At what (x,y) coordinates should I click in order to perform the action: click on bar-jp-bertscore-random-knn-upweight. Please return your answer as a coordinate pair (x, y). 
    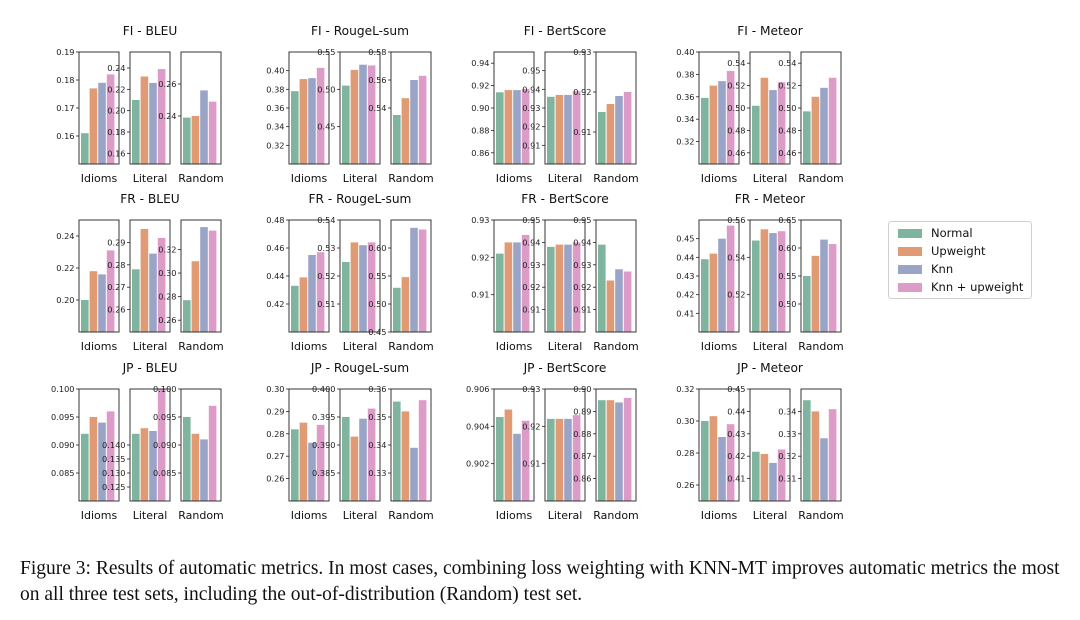
    Looking at the image, I should click on (627, 449).